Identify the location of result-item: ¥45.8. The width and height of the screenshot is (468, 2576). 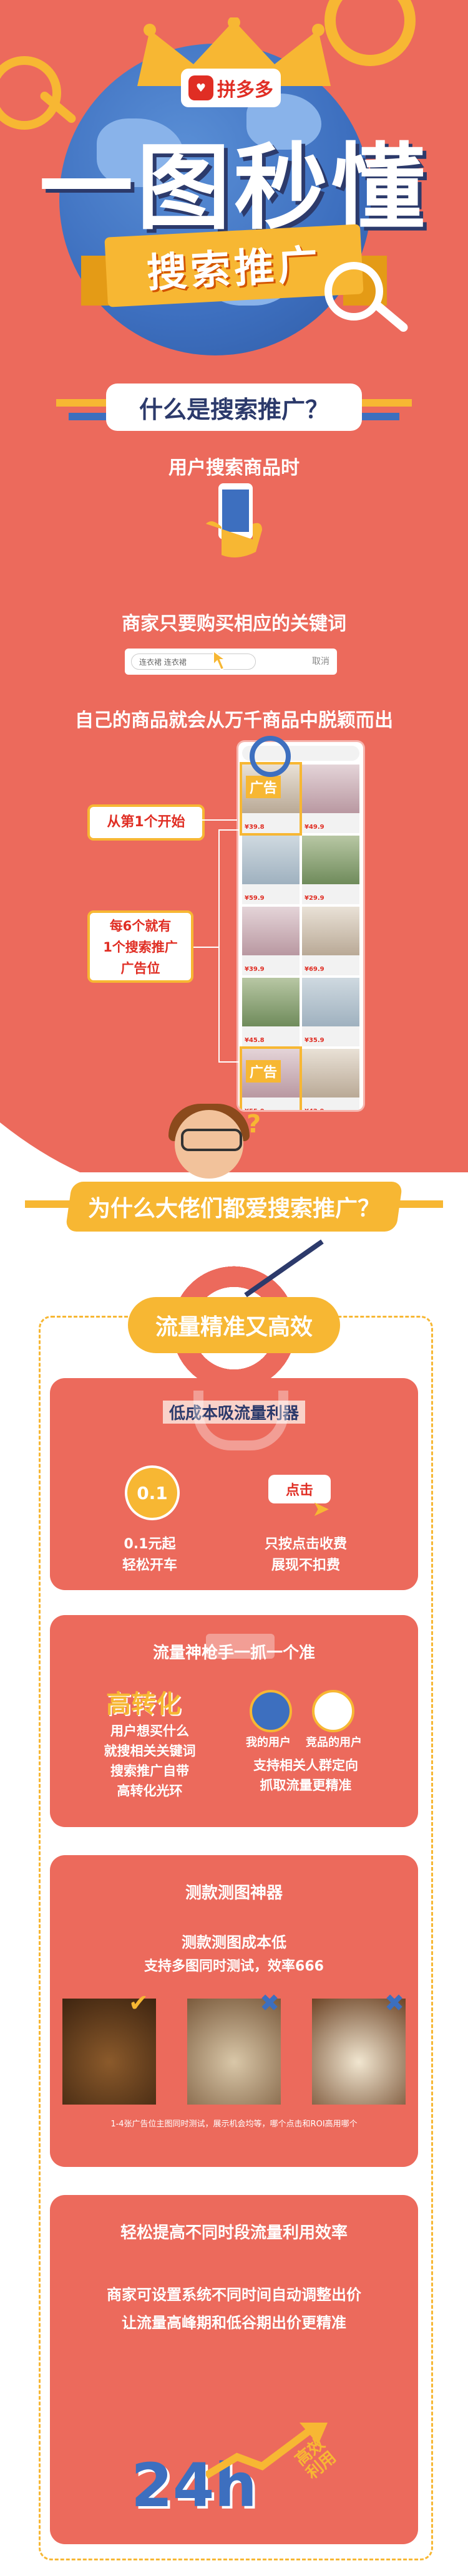
(271, 1012).